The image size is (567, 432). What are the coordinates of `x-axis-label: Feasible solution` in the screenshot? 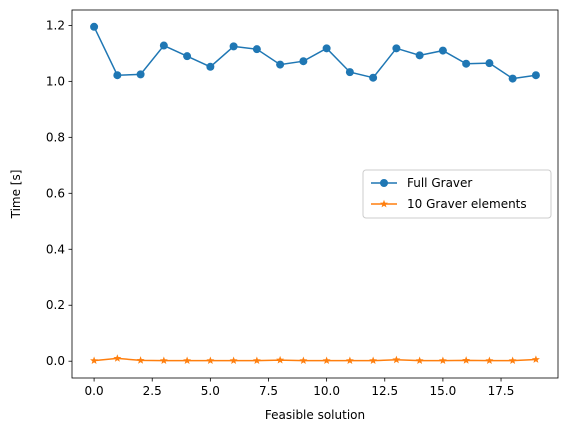 It's located at (315, 415).